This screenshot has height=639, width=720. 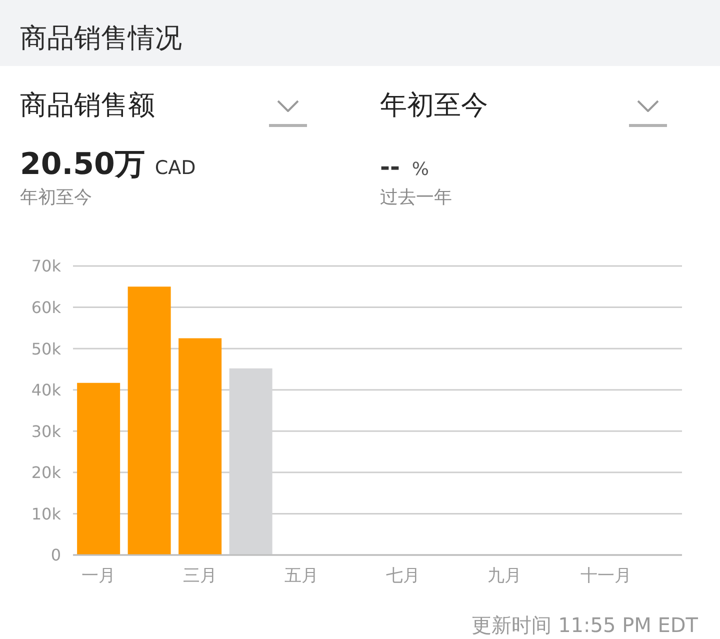 I want to click on x-tick-label: 五月, so click(x=301, y=576).